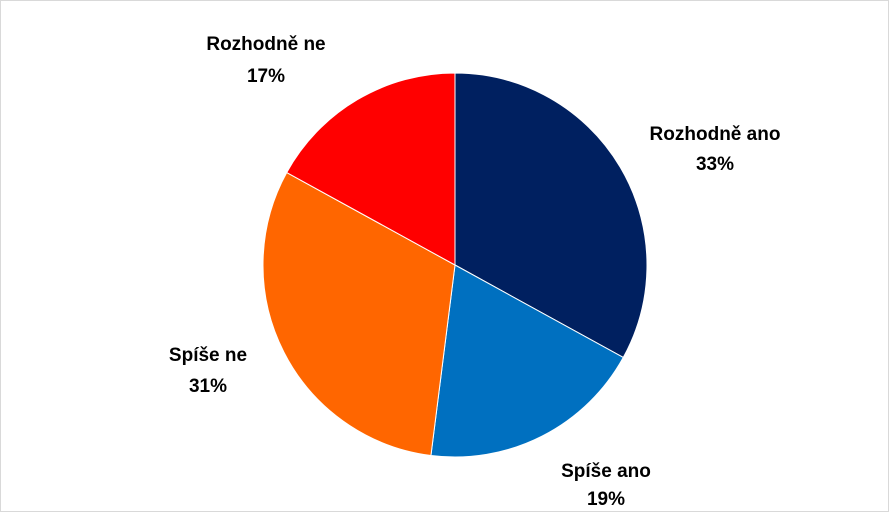 This screenshot has width=889, height=512. I want to click on slice-value-spise-ano: 19%, so click(606, 499).